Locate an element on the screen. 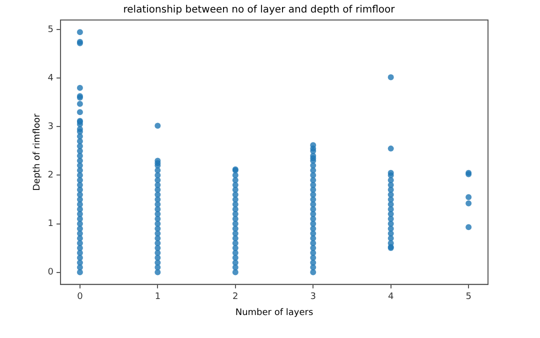  y-tick-label: 1 is located at coordinates (51, 224).